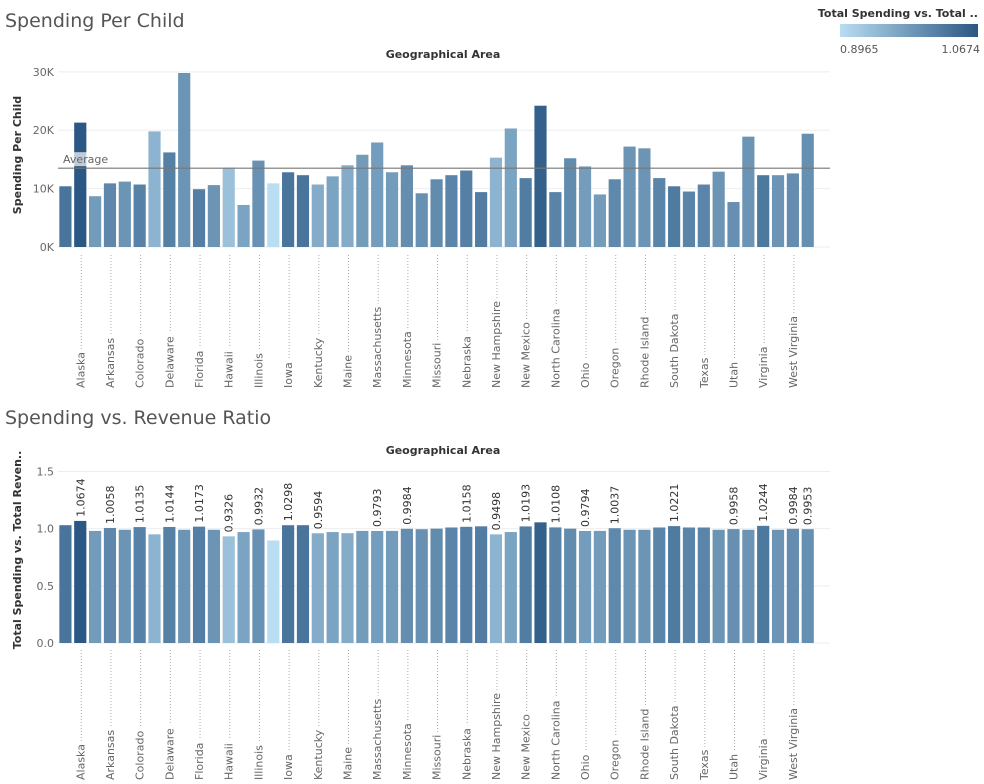  I want to click on data-label: 1.0158, so click(466, 503).